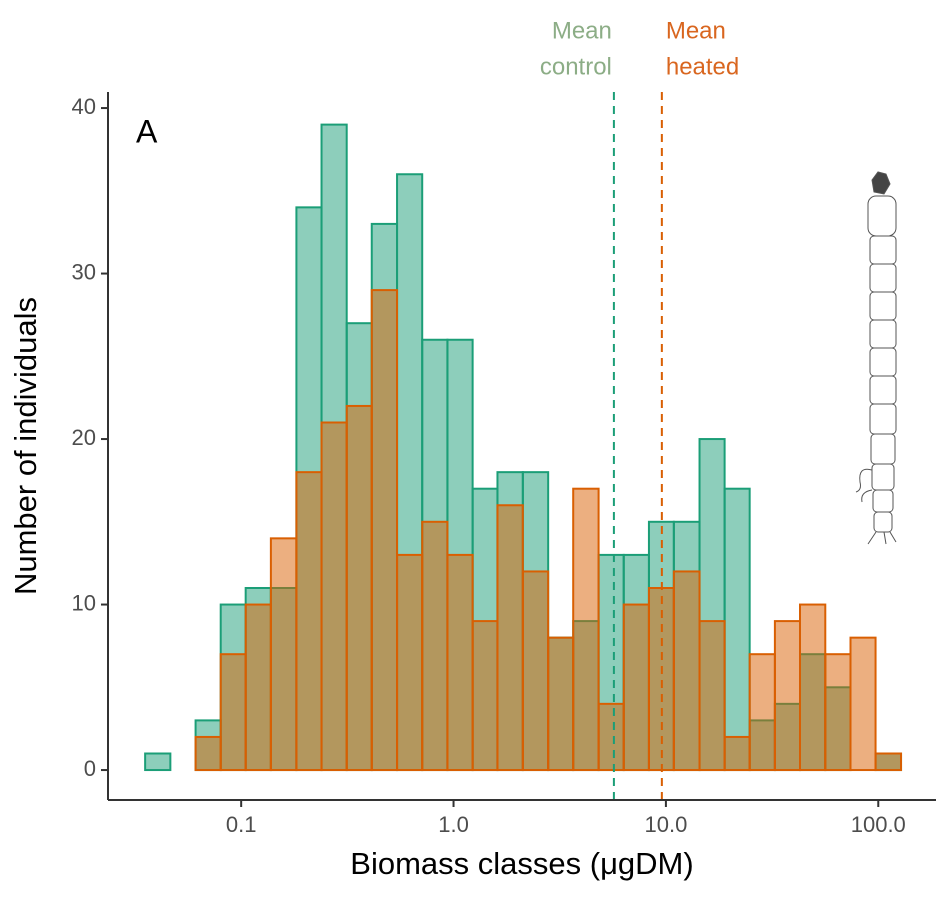  What do you see at coordinates (84, 437) in the screenshot?
I see `y-tick-label: 20` at bounding box center [84, 437].